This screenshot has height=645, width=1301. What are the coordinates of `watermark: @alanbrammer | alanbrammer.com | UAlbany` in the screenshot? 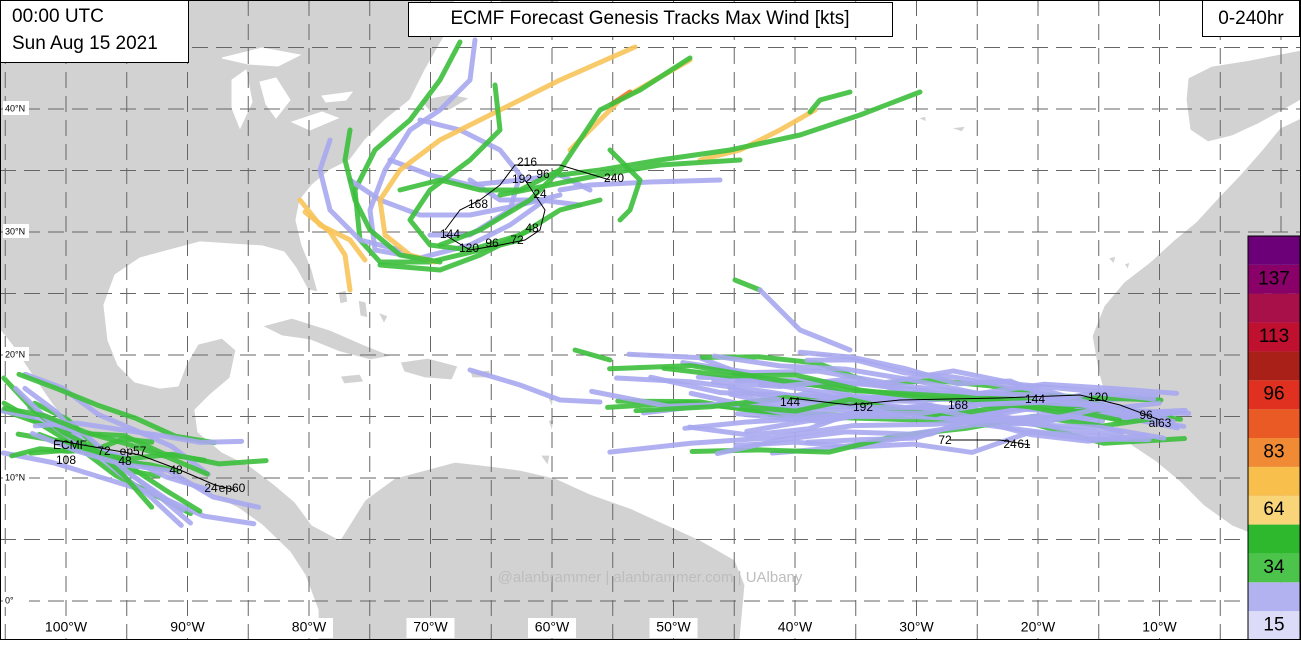 It's located at (650, 577).